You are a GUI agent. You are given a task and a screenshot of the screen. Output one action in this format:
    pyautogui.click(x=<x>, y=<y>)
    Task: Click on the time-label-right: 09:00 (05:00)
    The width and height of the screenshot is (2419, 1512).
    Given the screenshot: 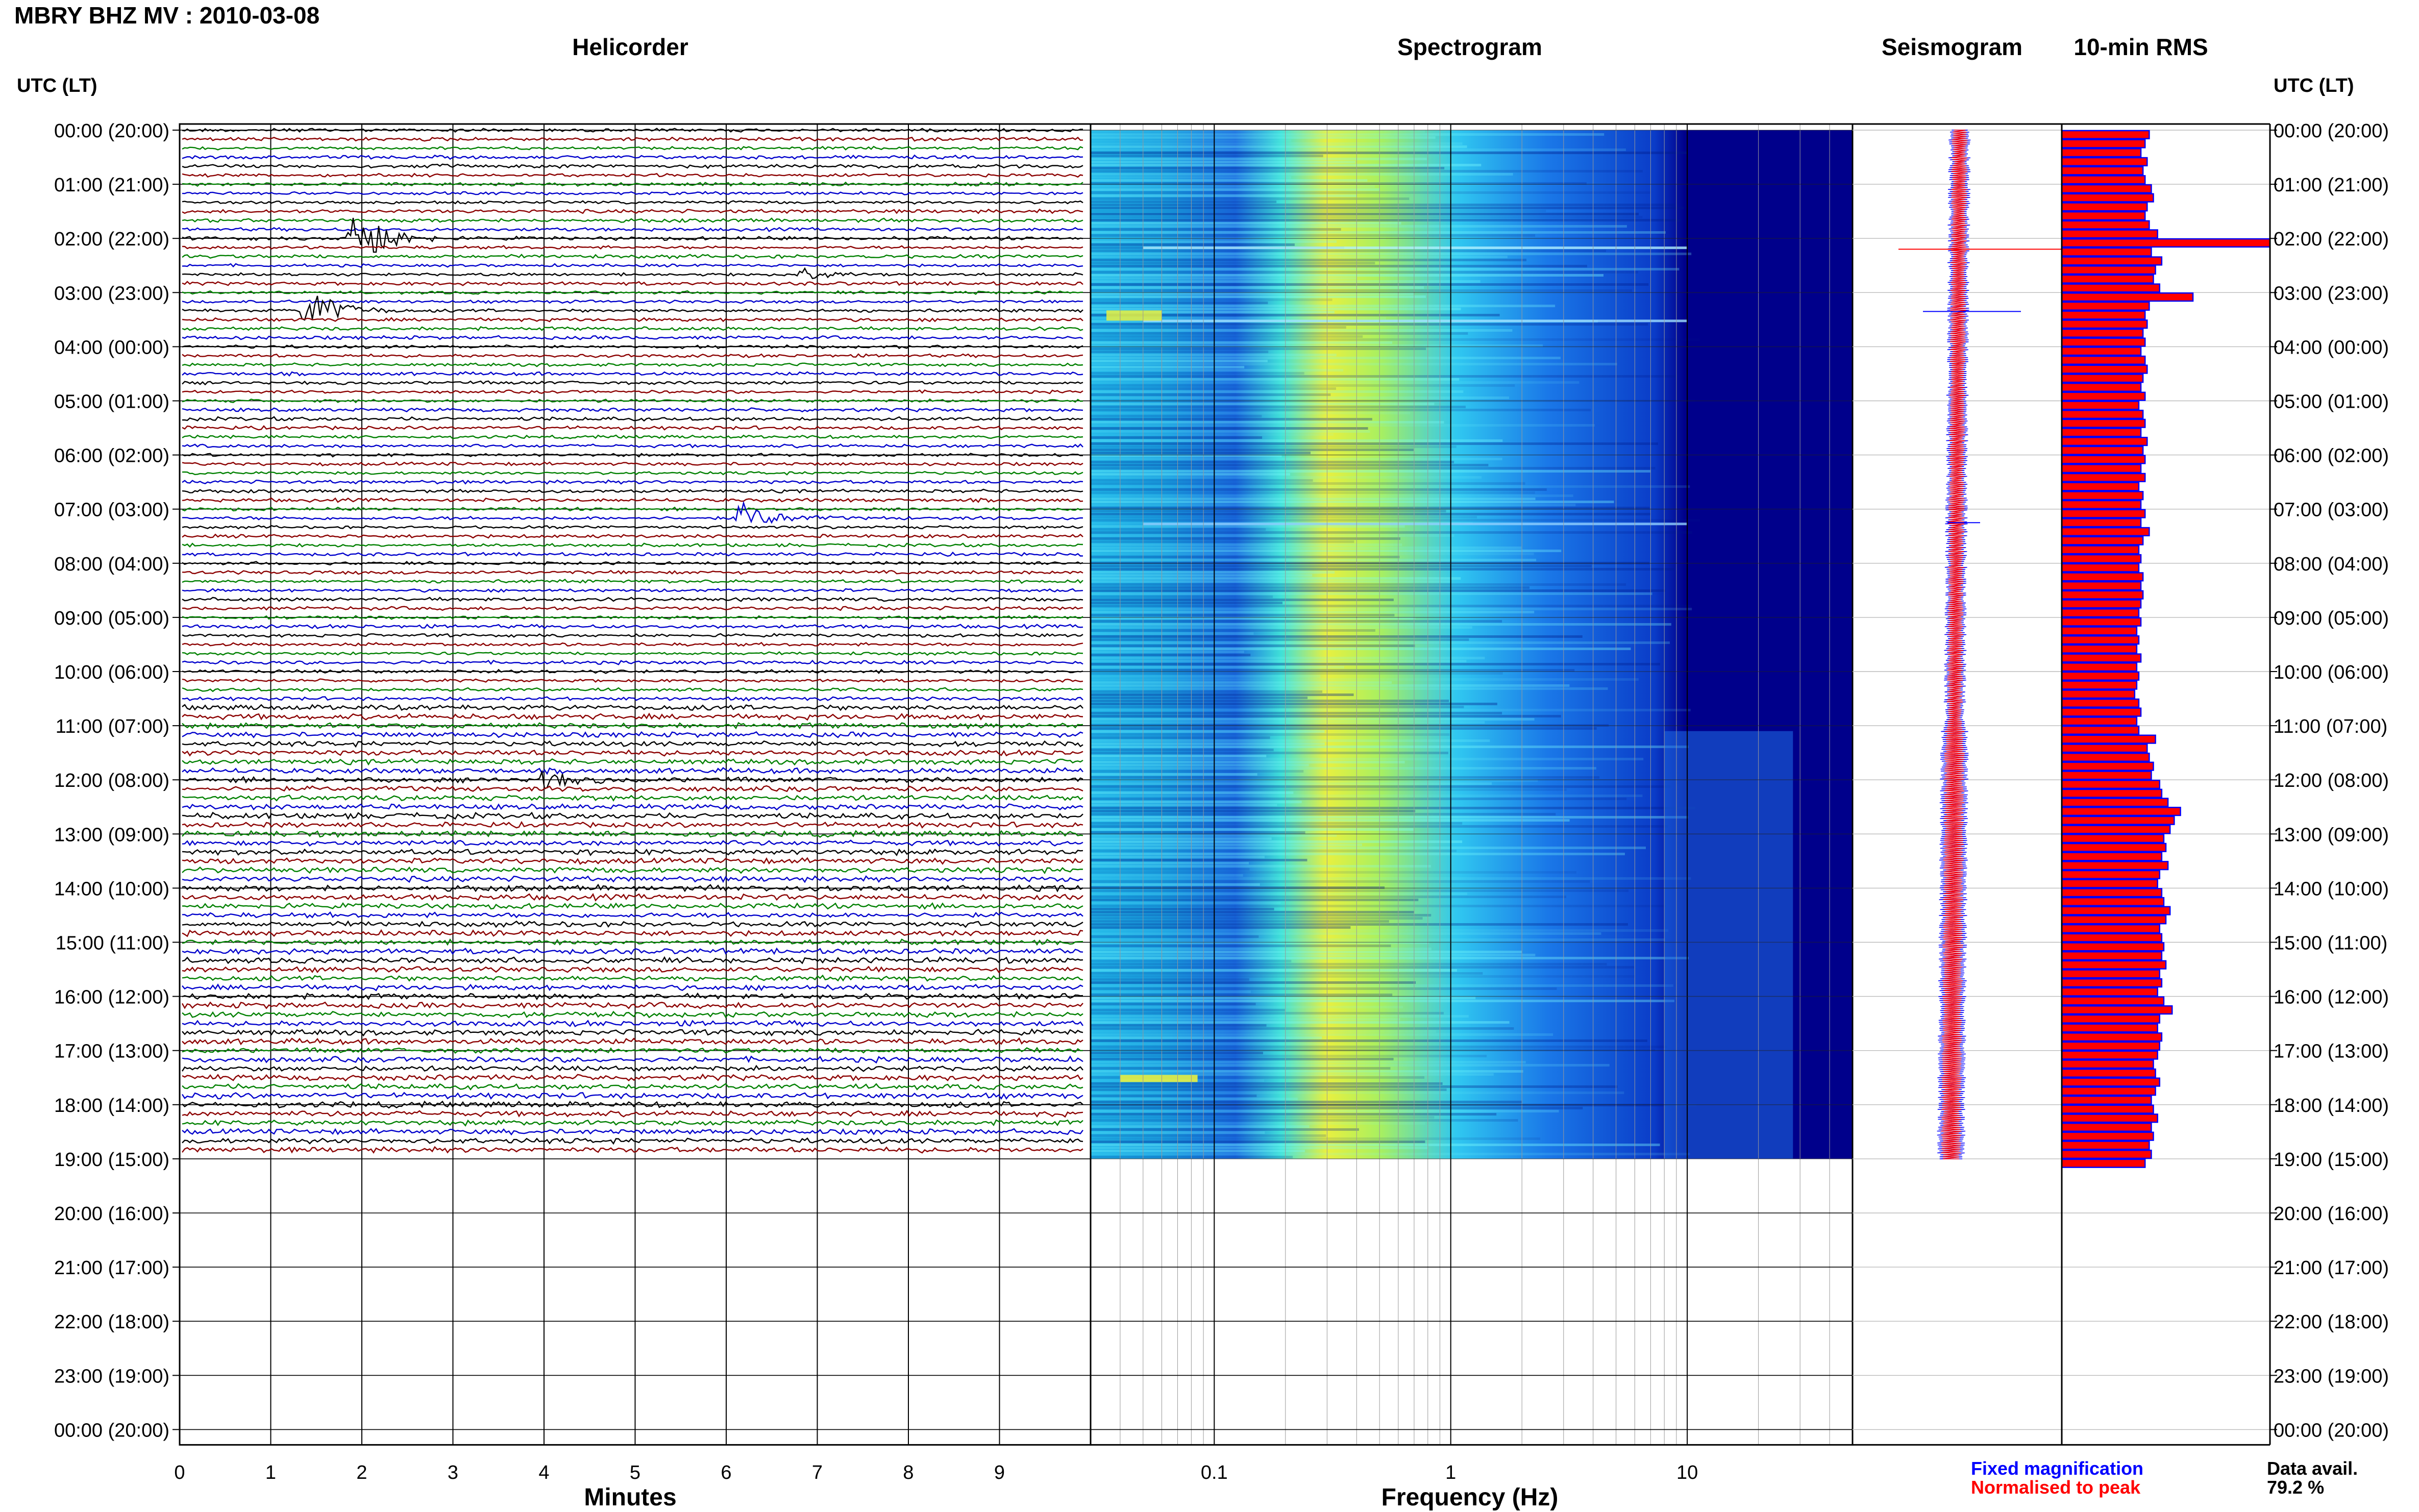 What is the action you would take?
    pyautogui.click(x=2331, y=618)
    